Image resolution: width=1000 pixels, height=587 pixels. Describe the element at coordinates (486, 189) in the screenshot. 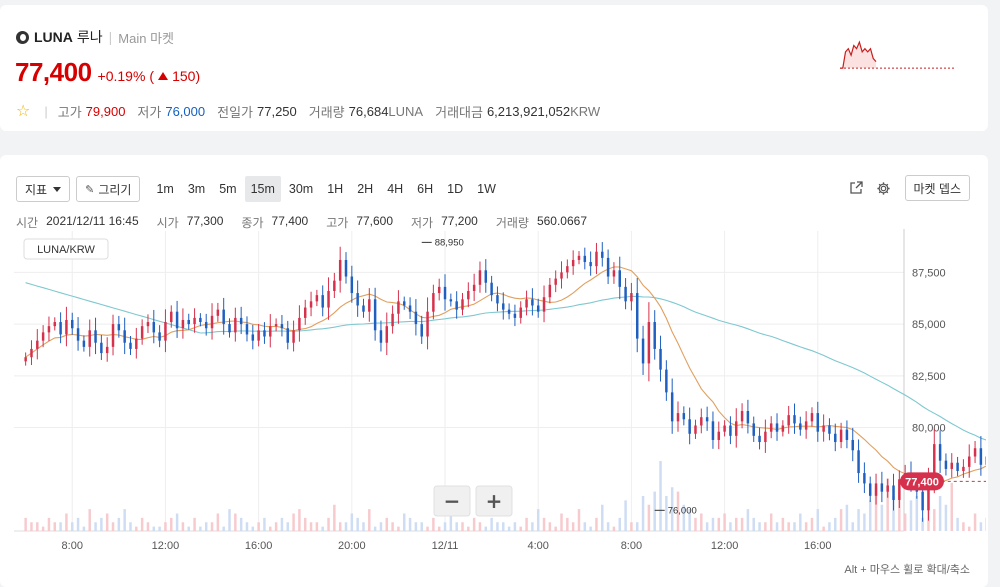

I see `interval-1w: 1W` at that location.